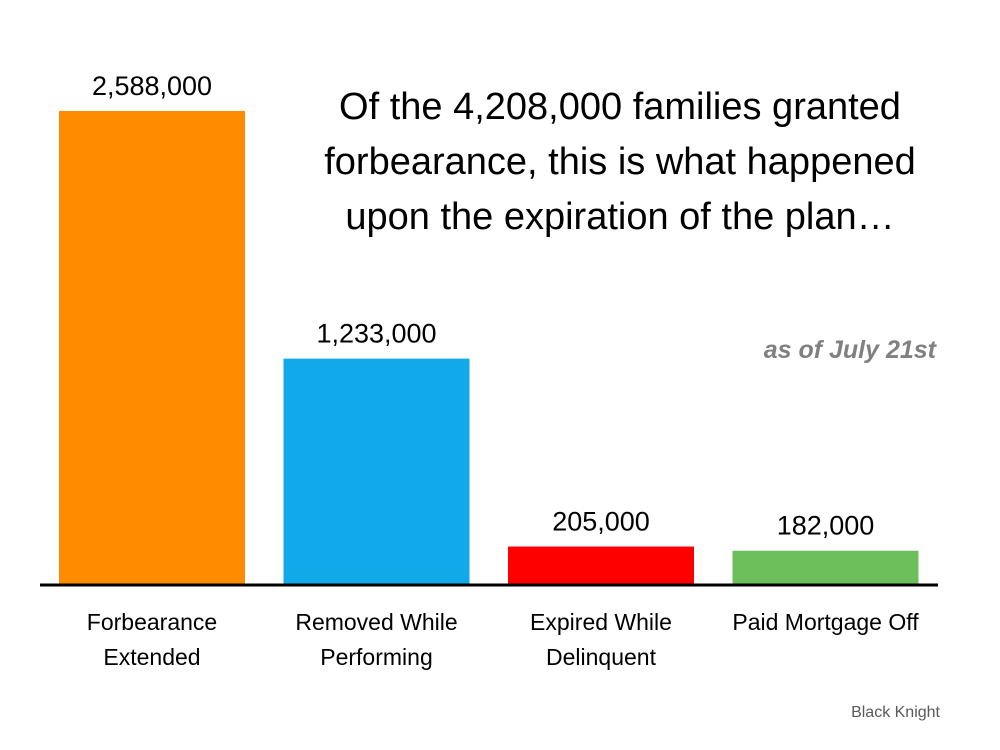  What do you see at coordinates (601, 657) in the screenshot?
I see `category-label: Delinquent` at bounding box center [601, 657].